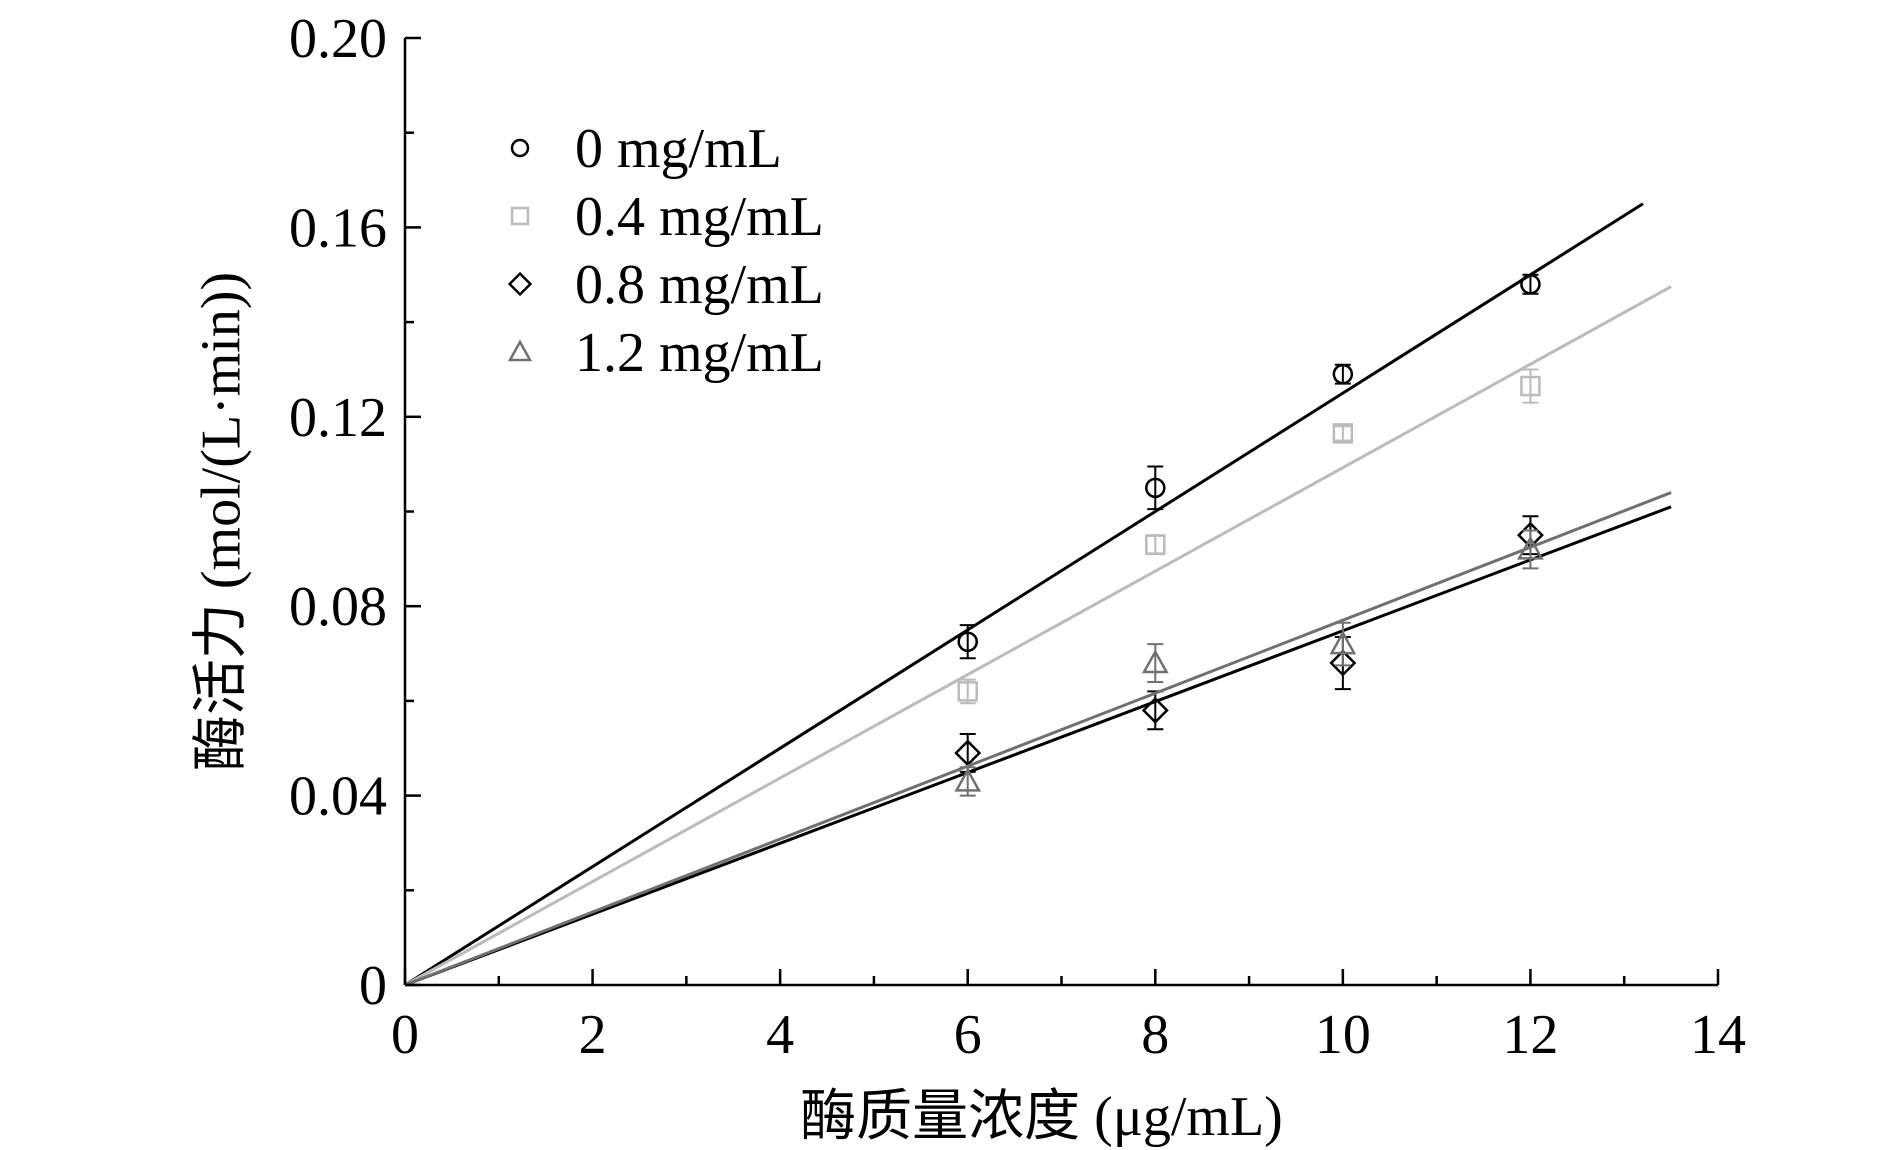  Describe the element at coordinates (1718, 1035) in the screenshot. I see `x-tick-label: 14` at that location.